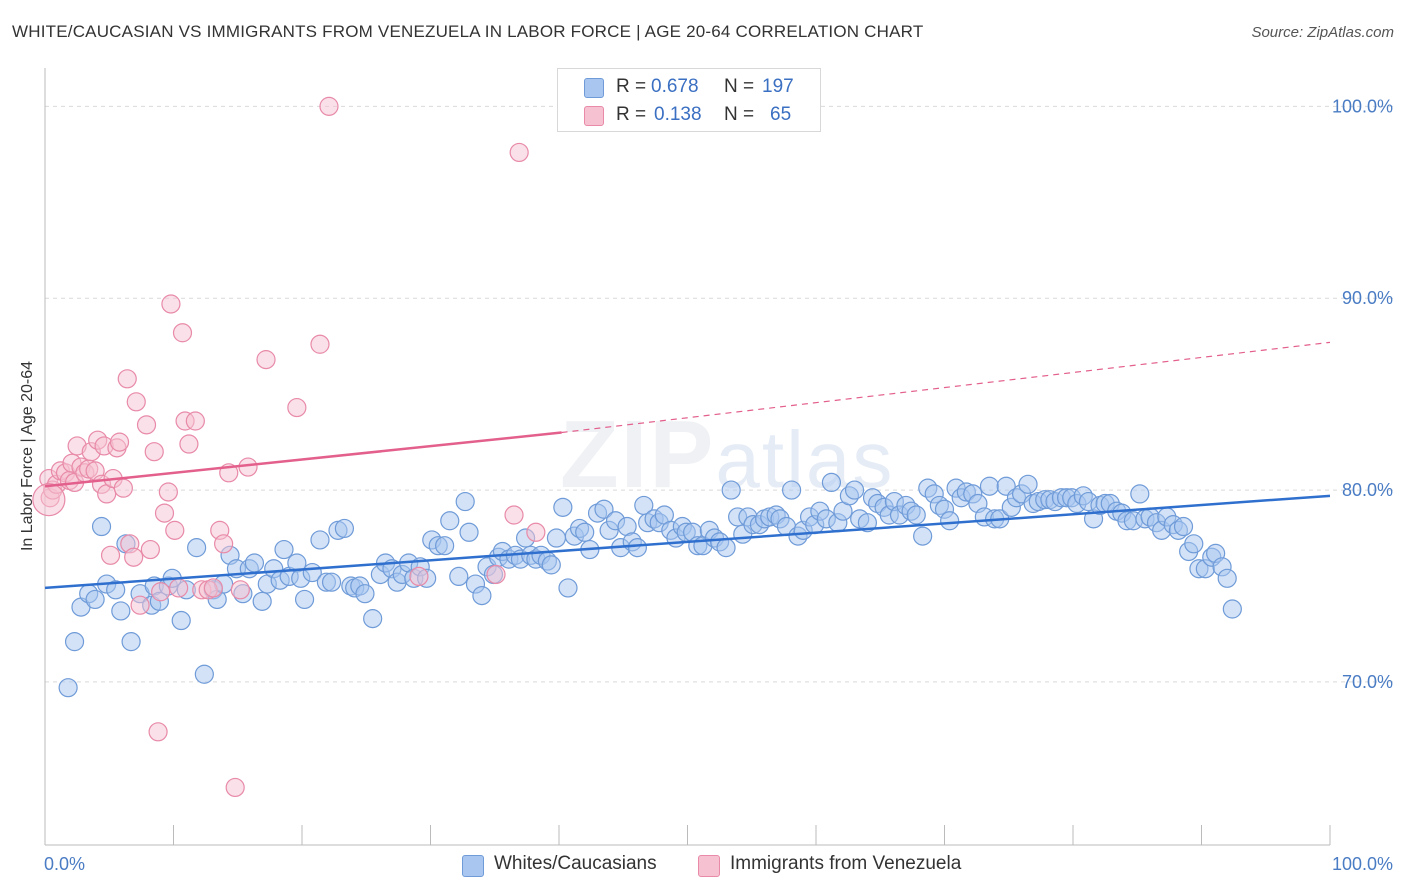  Describe the element at coordinates (946, 387) in the screenshot. I see `trend-extension-venezuela` at that location.